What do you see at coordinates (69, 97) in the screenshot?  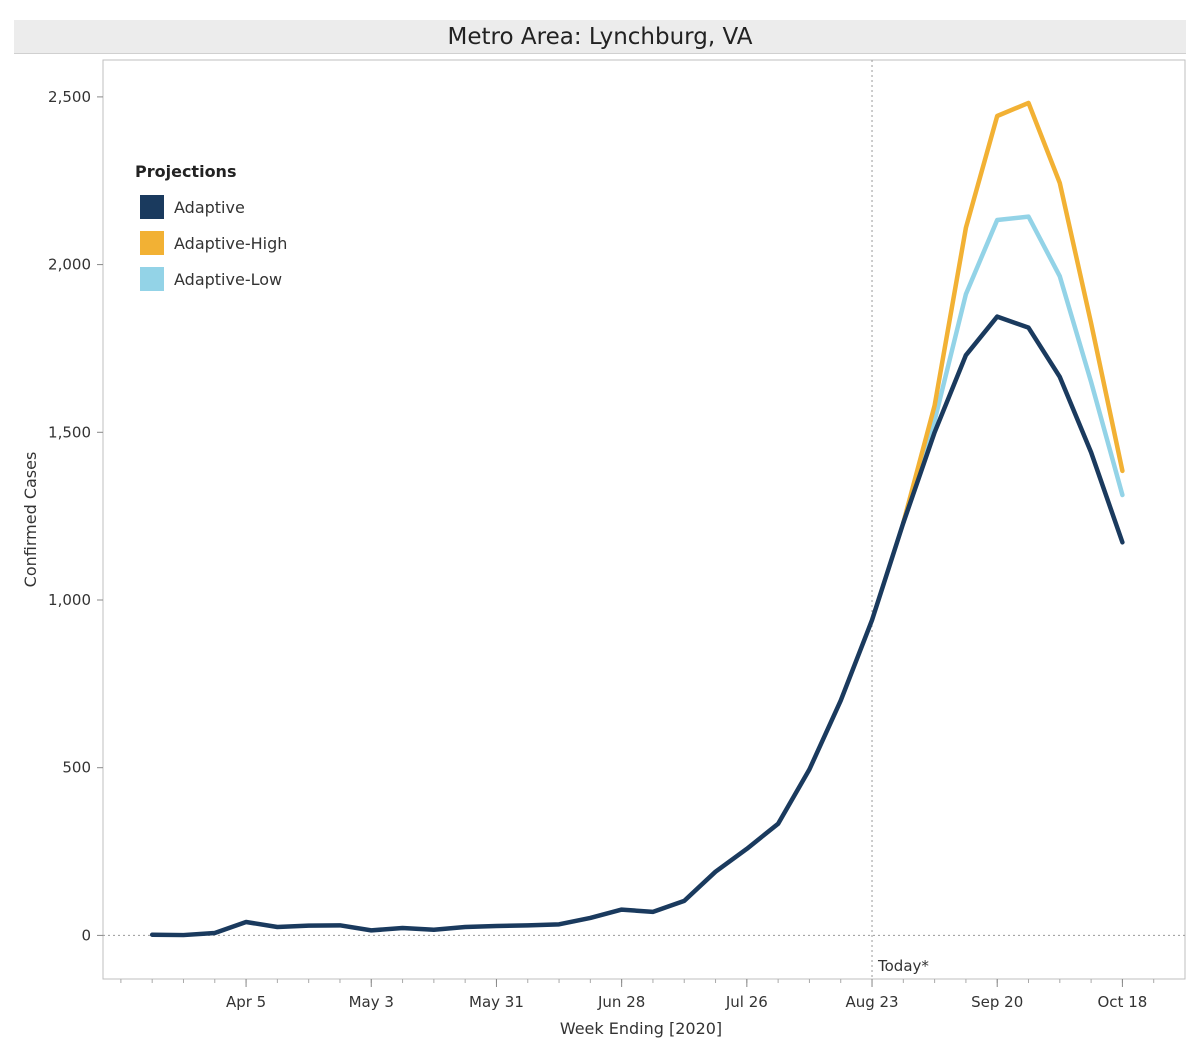 I see `y-tick-label: 2,500` at bounding box center [69, 97].